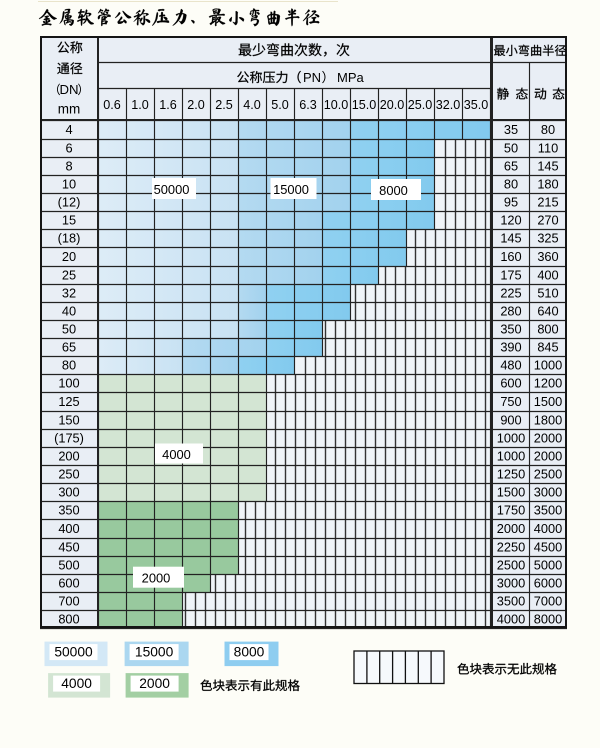 The width and height of the screenshot is (600, 748). What do you see at coordinates (548, 383) in the screenshot?
I see `svg-text: 1200` at bounding box center [548, 383].